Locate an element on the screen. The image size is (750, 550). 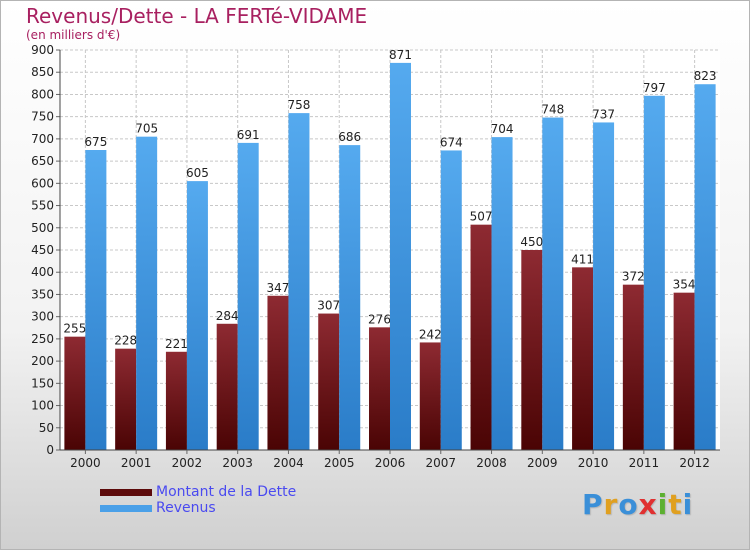
y-tick-label: 0 is located at coordinates (50, 450).